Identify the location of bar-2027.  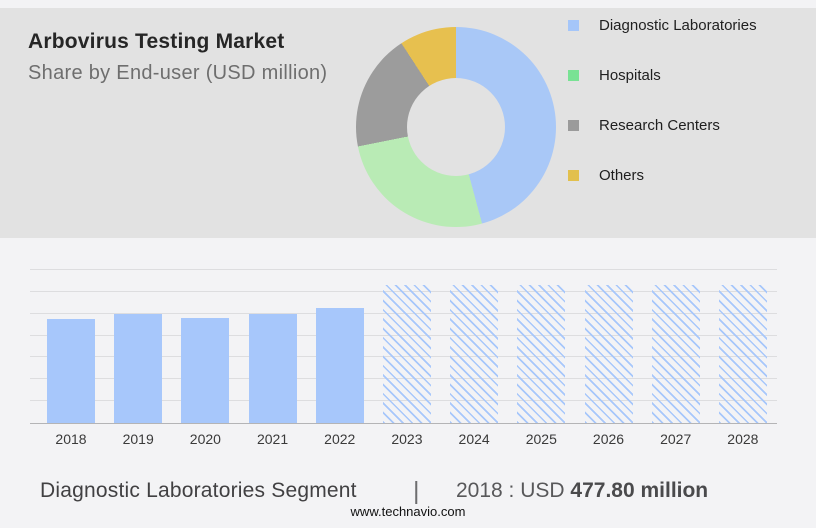
(675, 354).